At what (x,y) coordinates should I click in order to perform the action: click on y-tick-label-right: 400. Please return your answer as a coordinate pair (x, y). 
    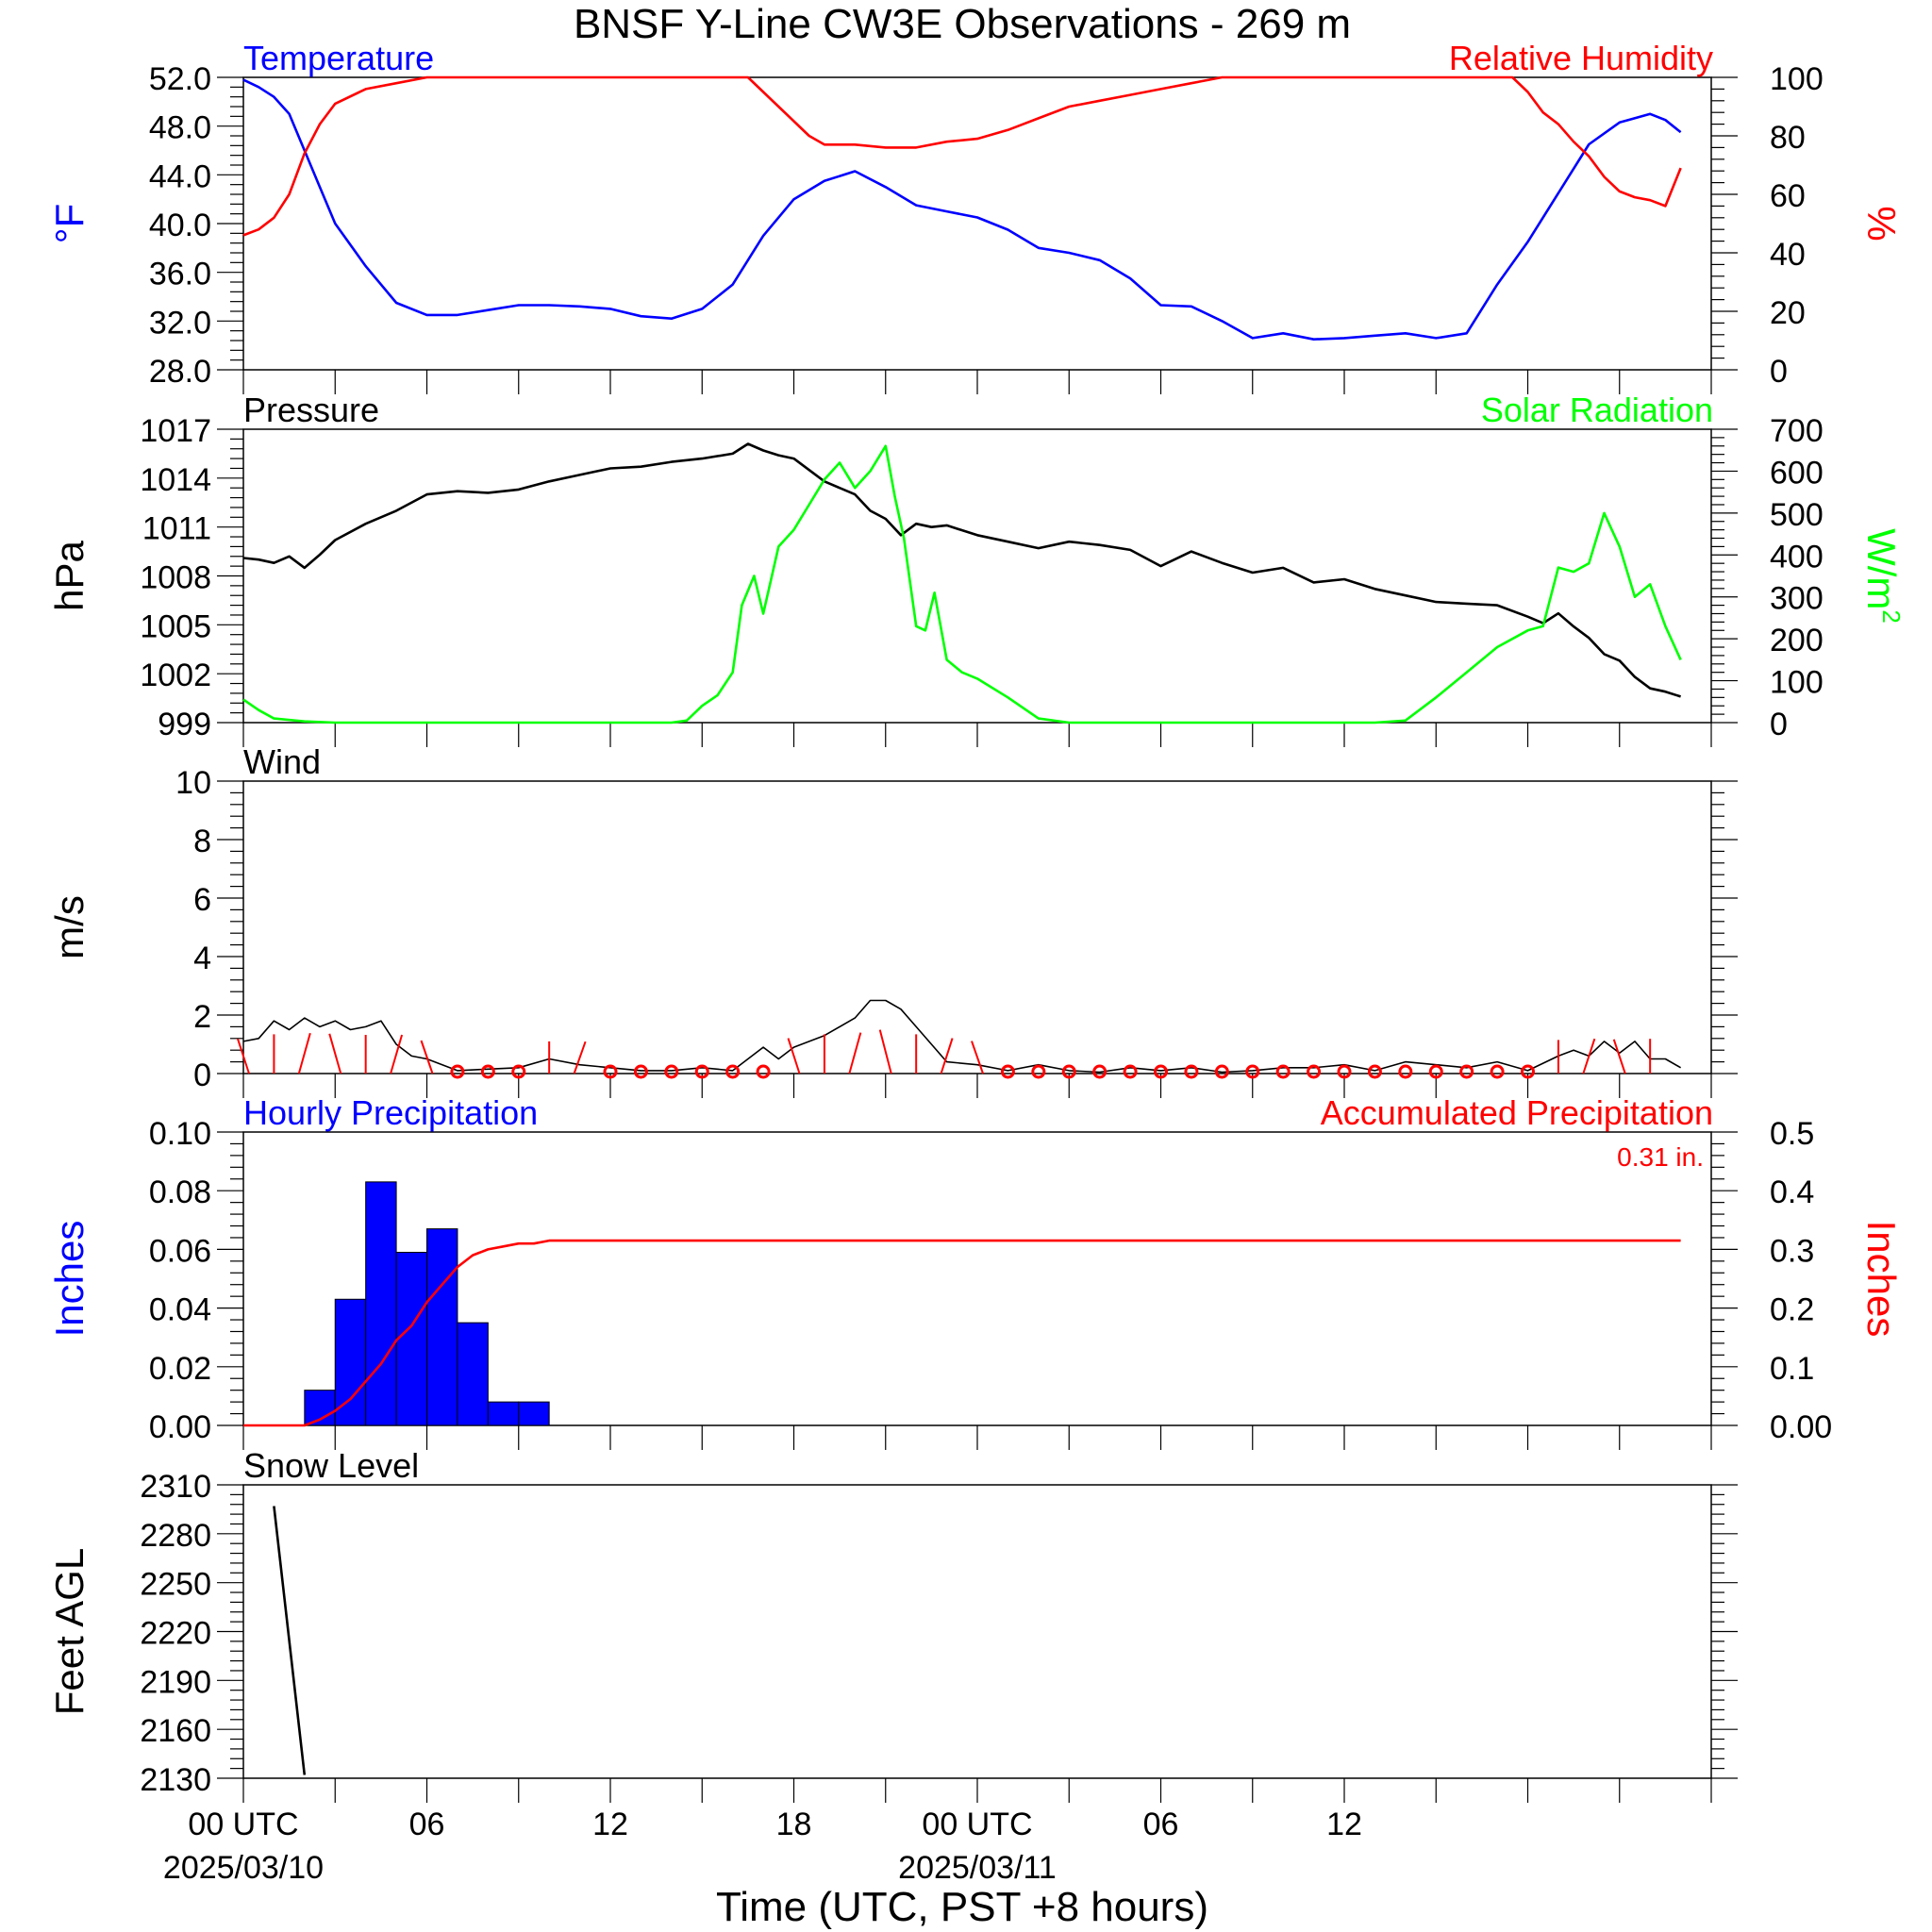
    Looking at the image, I should click on (1797, 557).